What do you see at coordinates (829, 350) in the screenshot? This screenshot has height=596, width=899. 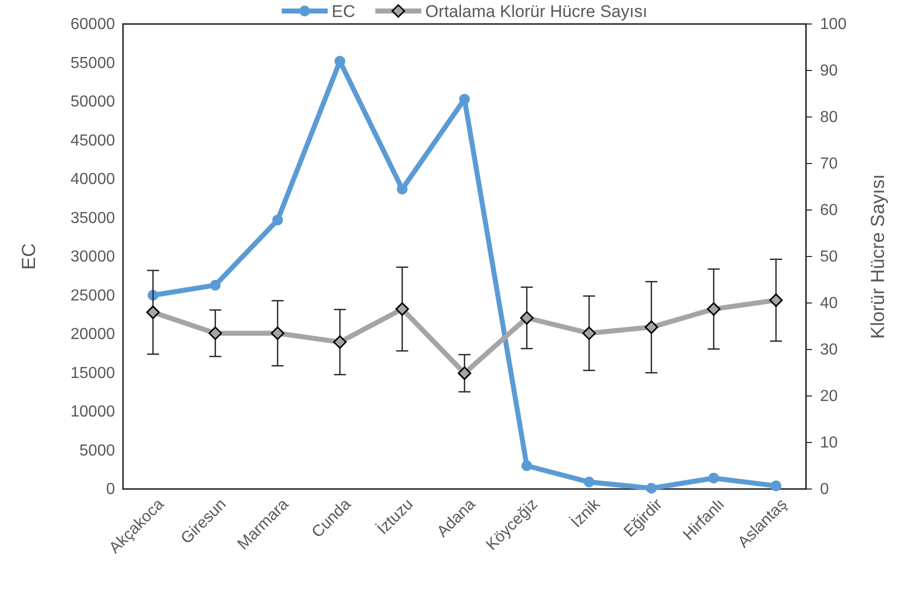 I see `y2-tick-label: 30` at bounding box center [829, 350].